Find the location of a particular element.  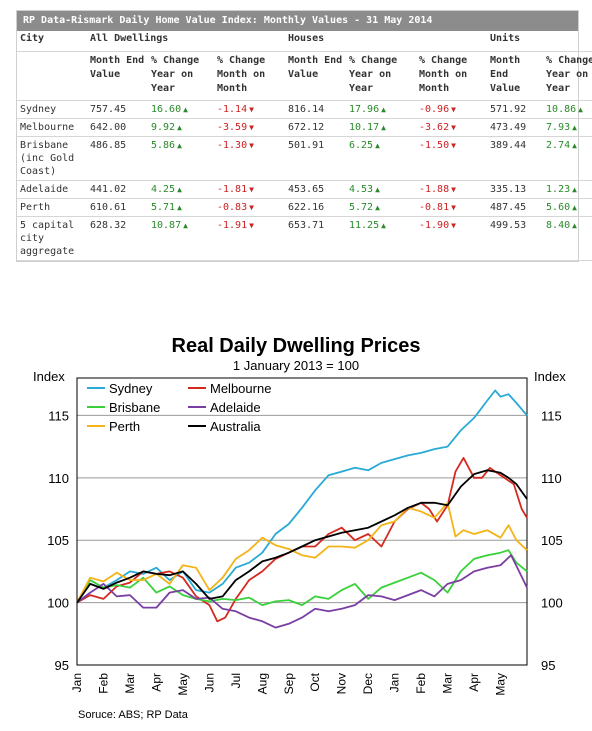

legend-label: Australia is located at coordinates (235, 426).